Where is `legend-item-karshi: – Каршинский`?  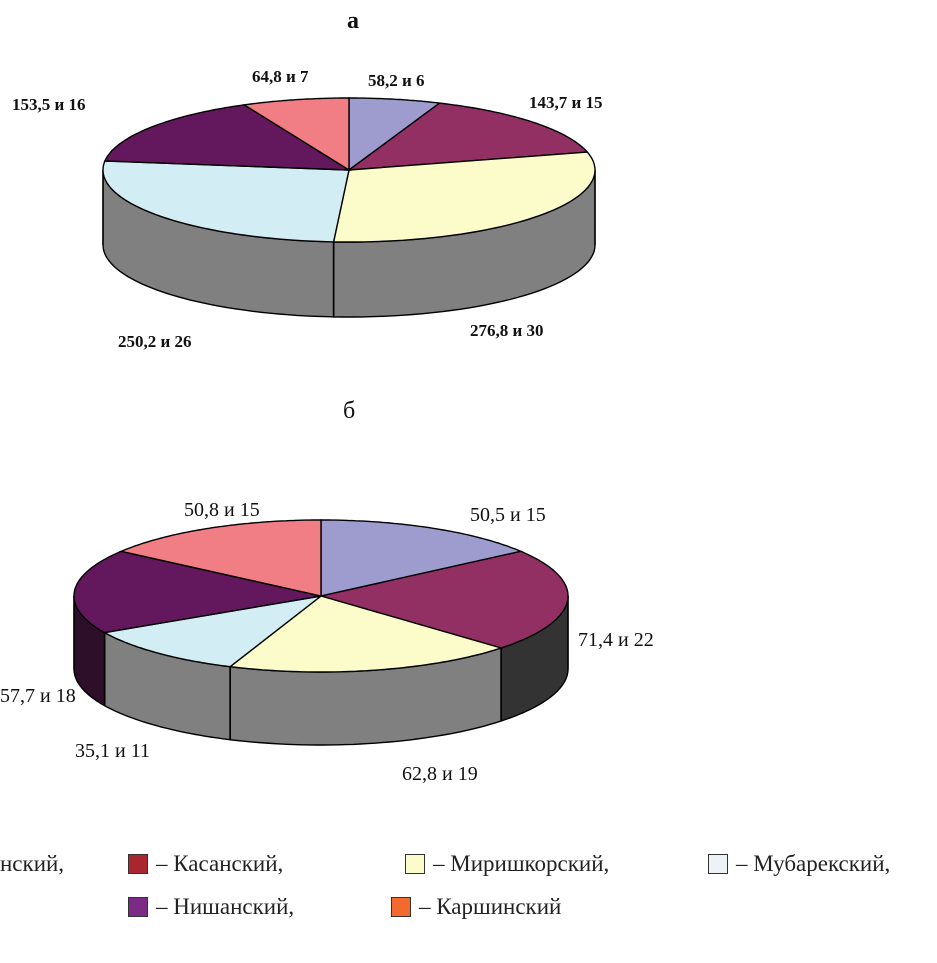 legend-item-karshi: – Каршинский is located at coordinates (476, 907).